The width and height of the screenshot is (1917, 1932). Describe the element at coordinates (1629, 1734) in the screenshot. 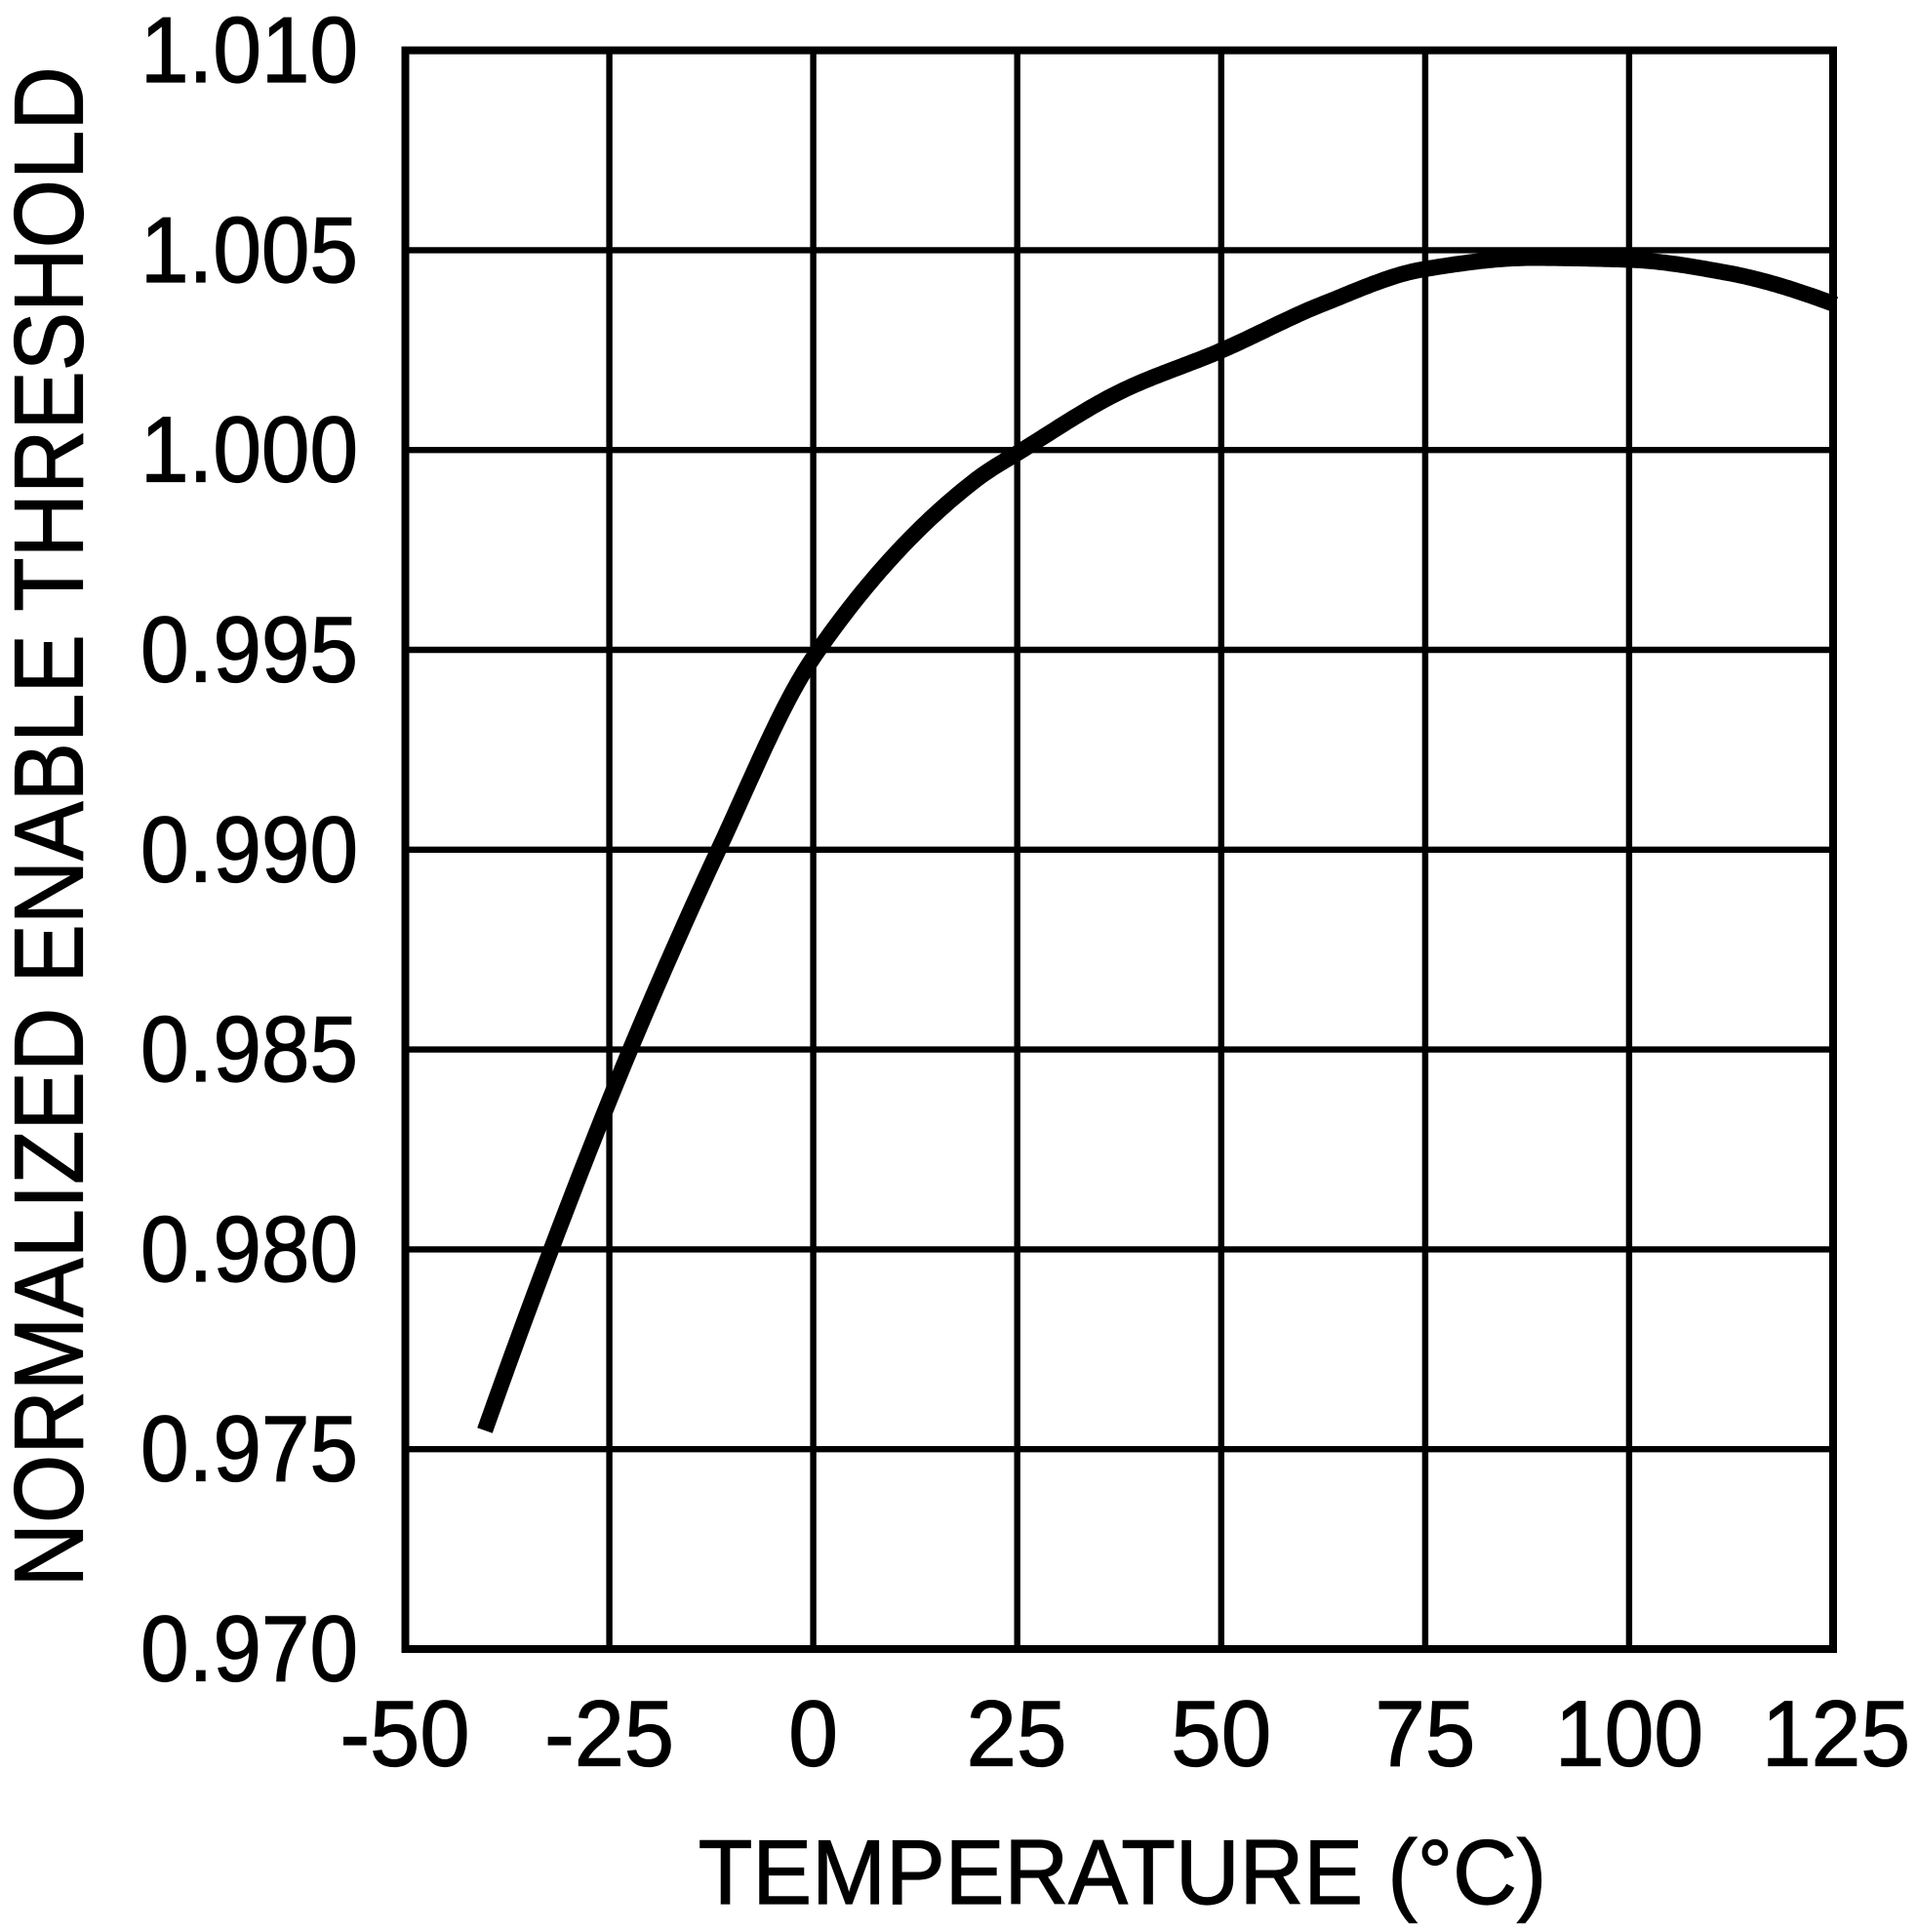

I see `svg-text: 100` at that location.